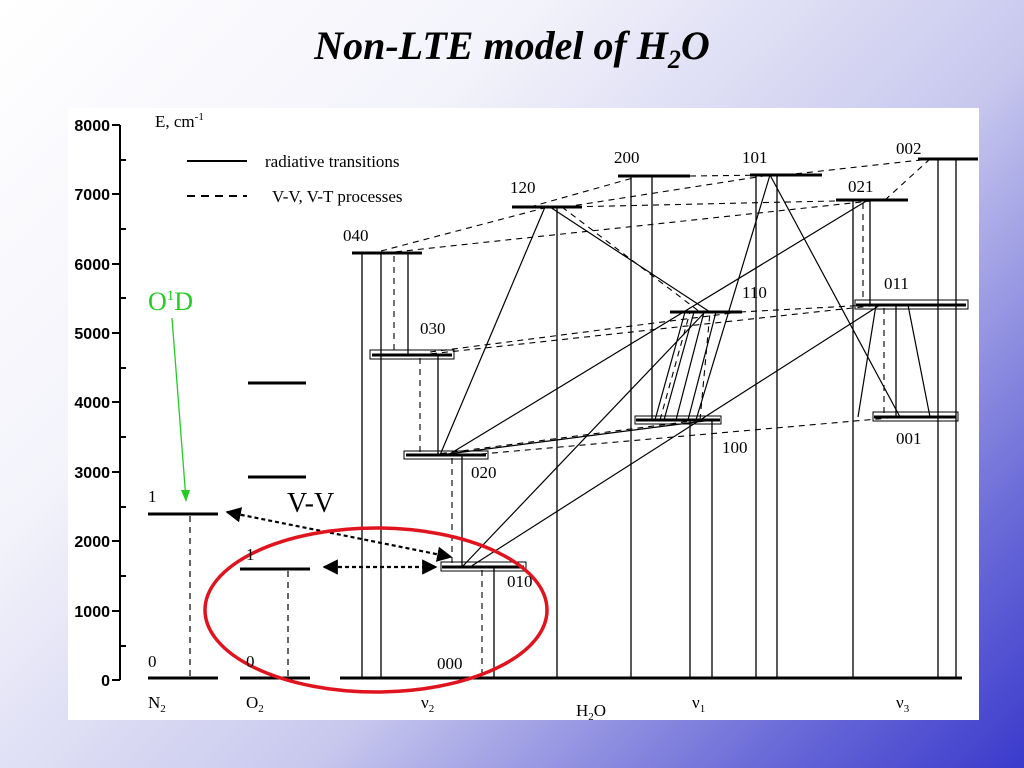  I want to click on y-tick-8000: 8000, so click(92, 126).